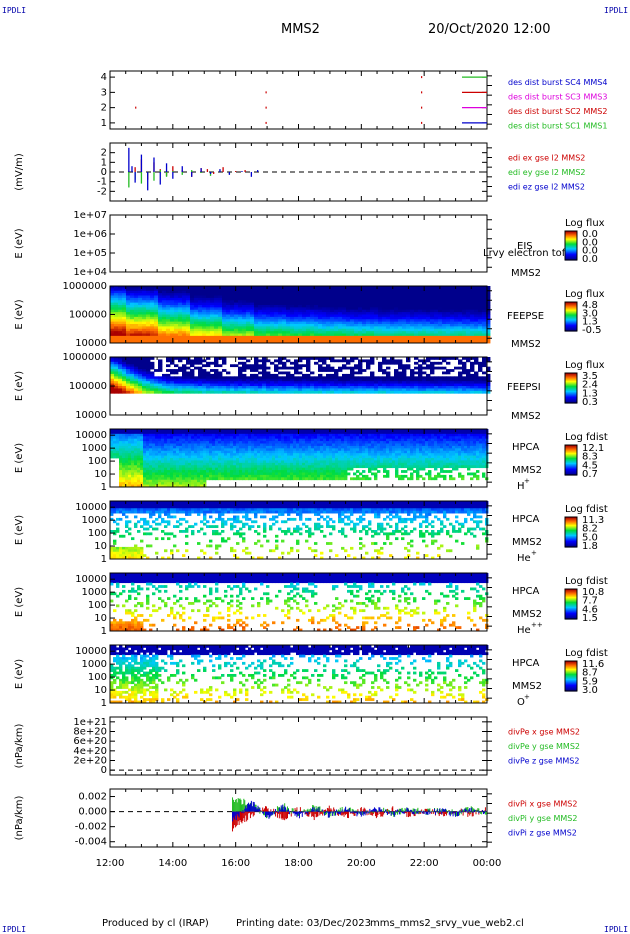 This screenshot has width=630, height=934. What do you see at coordinates (585, 223) in the screenshot?
I see `colorbar-title: Log flux` at bounding box center [585, 223].